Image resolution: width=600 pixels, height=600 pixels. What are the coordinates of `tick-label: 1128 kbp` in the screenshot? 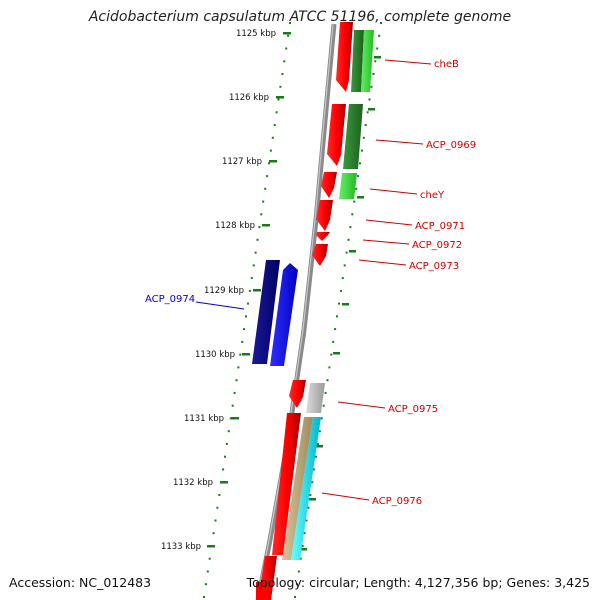 It's located at (235, 226).